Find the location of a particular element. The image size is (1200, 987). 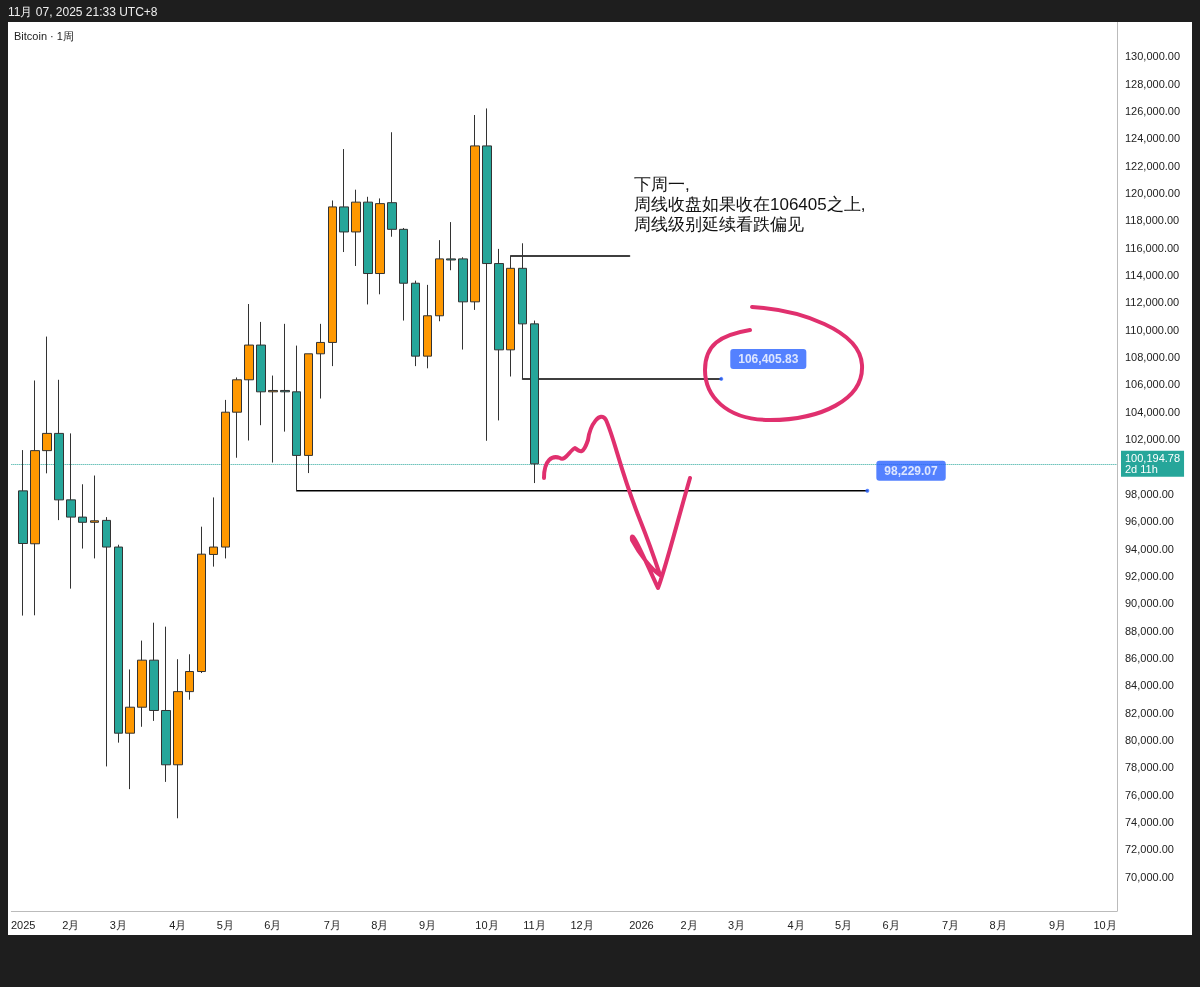

annotation: 98,229.07 is located at coordinates (911, 470).